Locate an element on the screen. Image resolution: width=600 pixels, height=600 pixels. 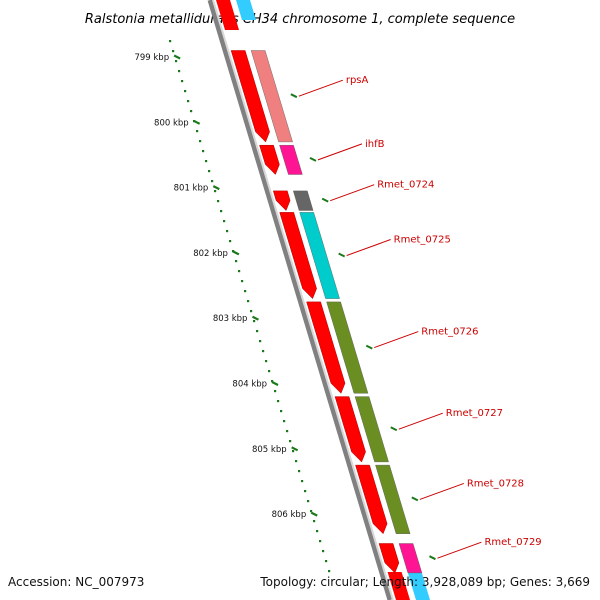
feature-fragment is located at coordinates (246, 10).